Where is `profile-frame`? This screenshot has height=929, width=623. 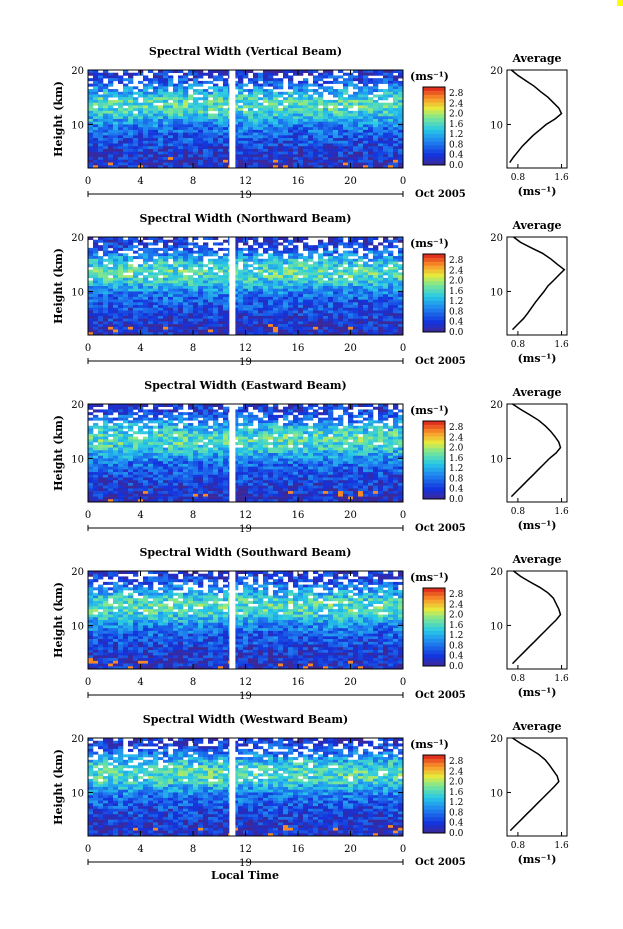
profile-frame is located at coordinates (537, 119).